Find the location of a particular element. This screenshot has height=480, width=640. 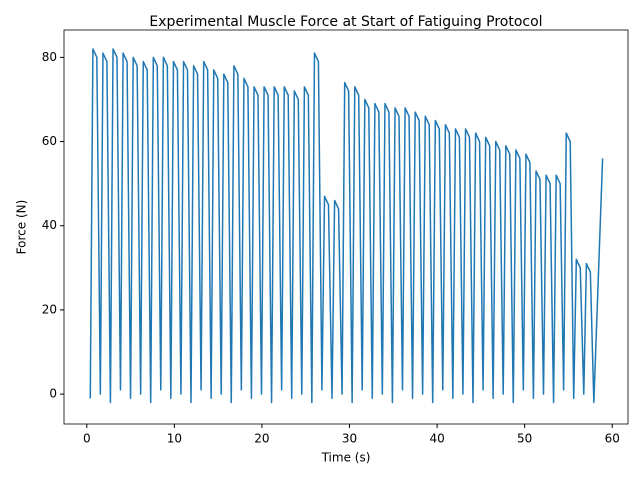

y-tick-label: 20 is located at coordinates (49, 309).